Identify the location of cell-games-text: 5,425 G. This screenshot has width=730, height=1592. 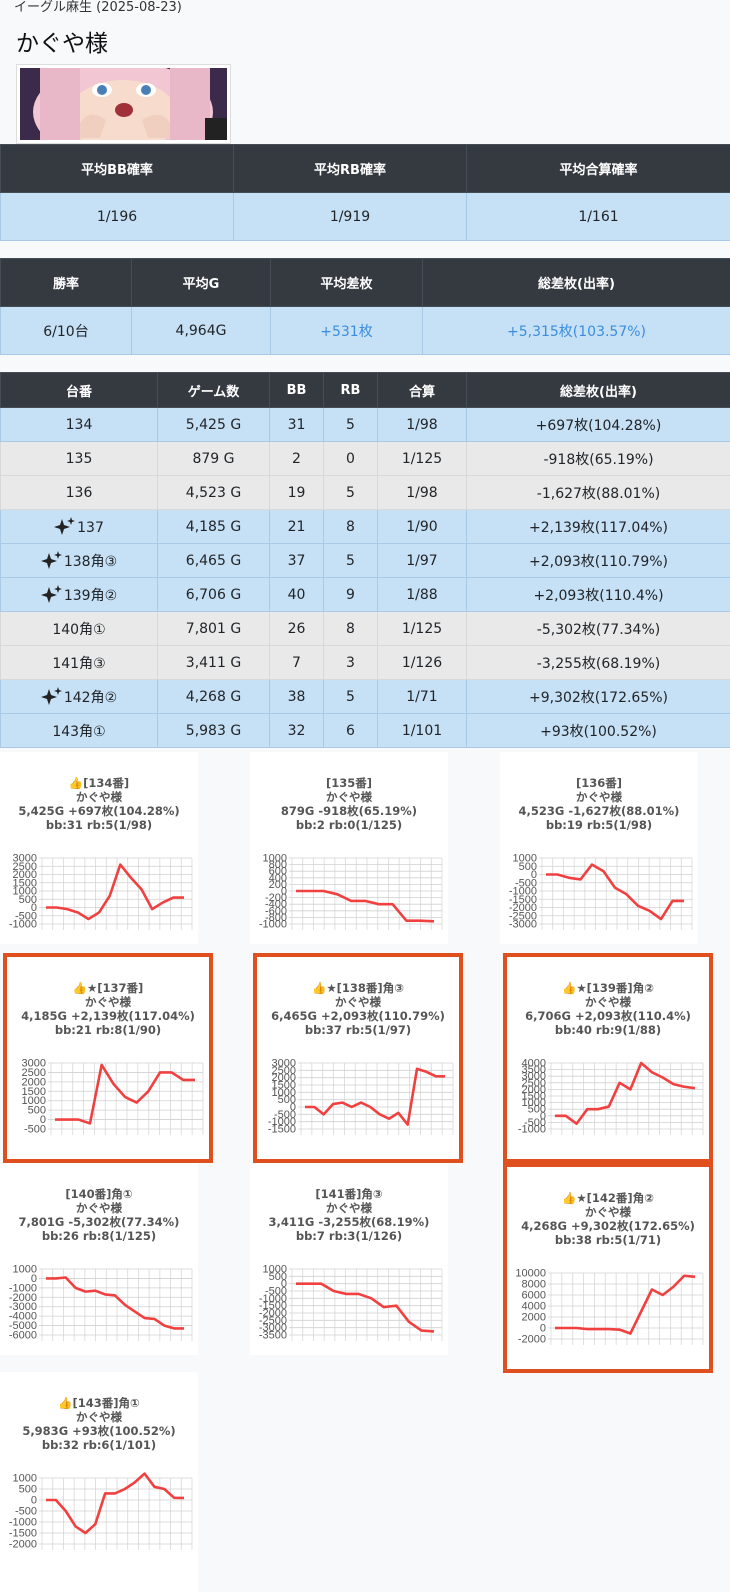
(213, 424).